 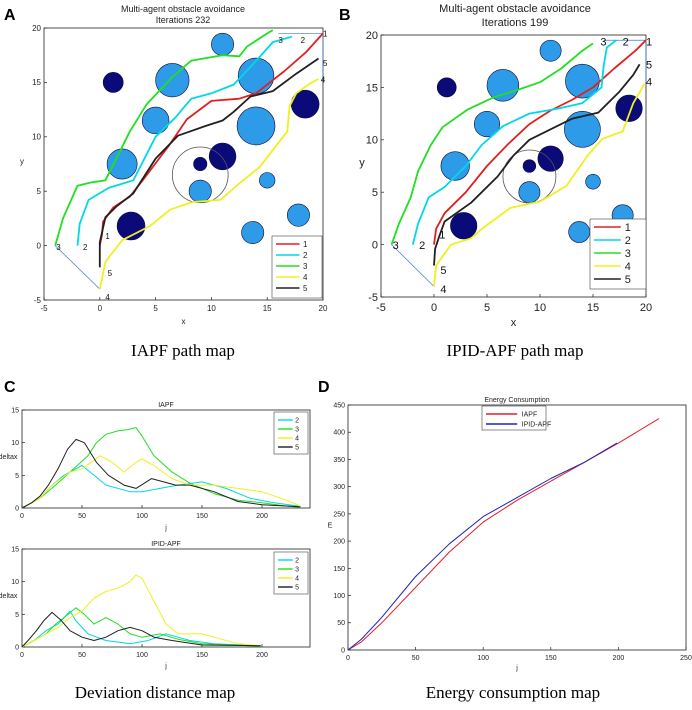 I want to click on subplot-title: IAPF, so click(x=166, y=405).